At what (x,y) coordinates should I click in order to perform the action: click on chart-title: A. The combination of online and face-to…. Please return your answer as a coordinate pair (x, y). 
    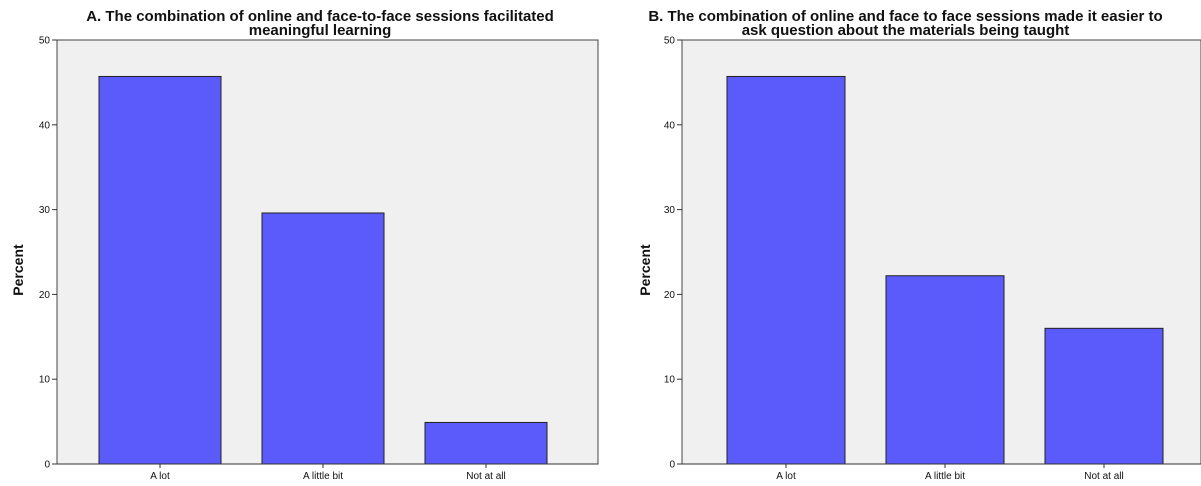
    Looking at the image, I should click on (320, 23).